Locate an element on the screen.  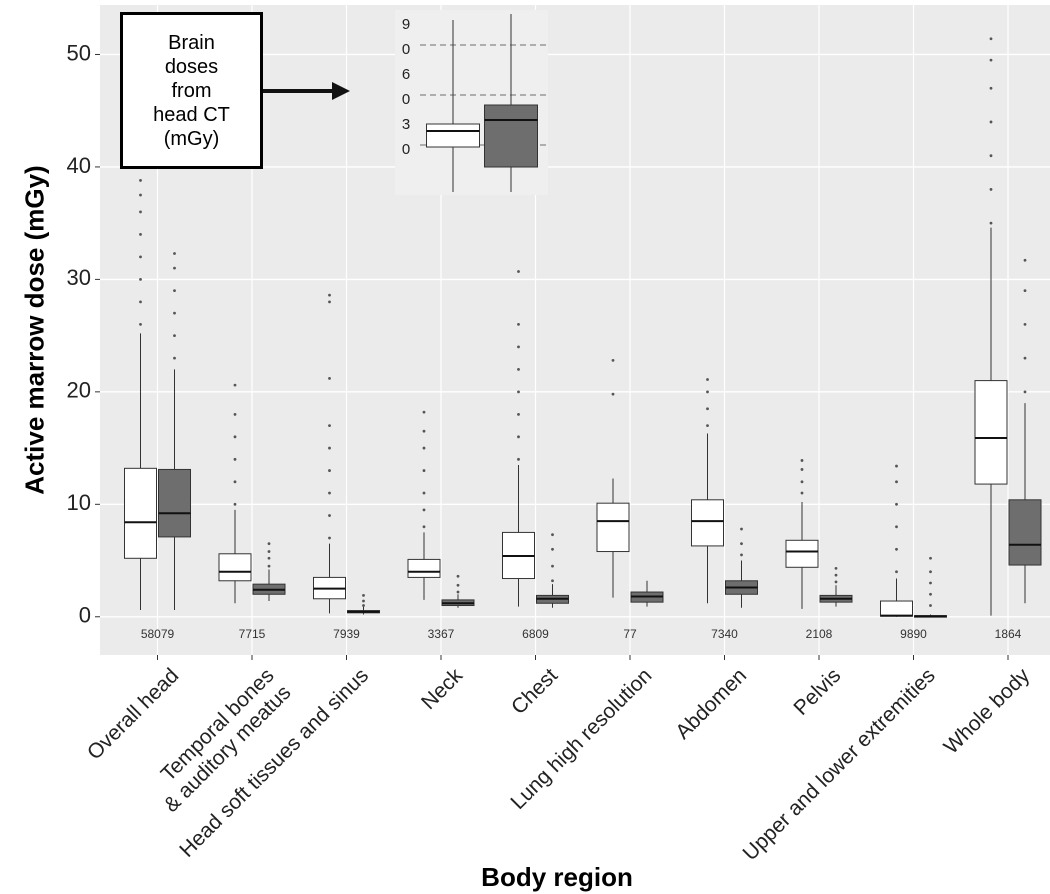
count-label: 7715 is located at coordinates (252, 634).